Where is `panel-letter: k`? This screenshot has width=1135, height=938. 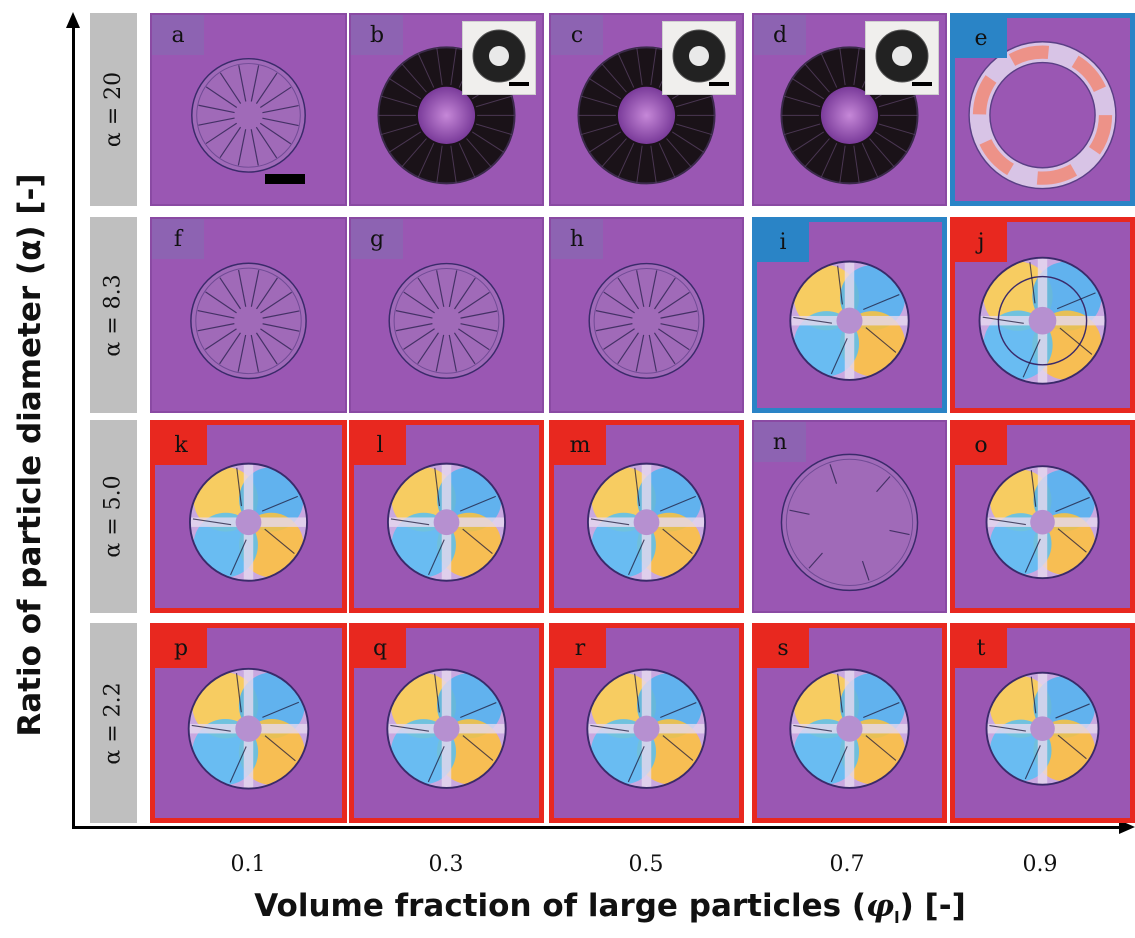
panel-letter: k is located at coordinates (181, 445).